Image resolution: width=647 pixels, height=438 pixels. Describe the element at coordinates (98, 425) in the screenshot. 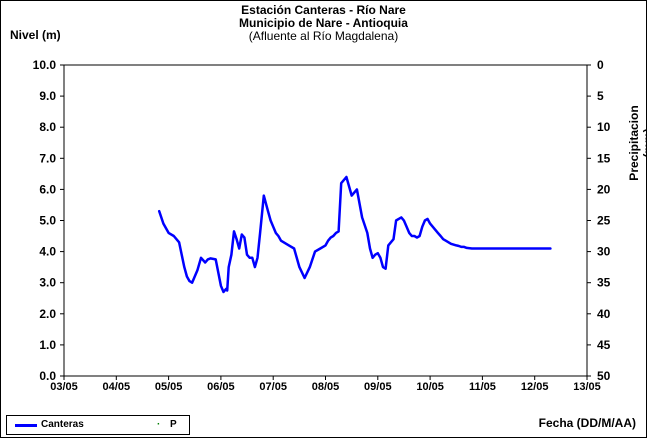

I see `legend: Canteras · P` at that location.